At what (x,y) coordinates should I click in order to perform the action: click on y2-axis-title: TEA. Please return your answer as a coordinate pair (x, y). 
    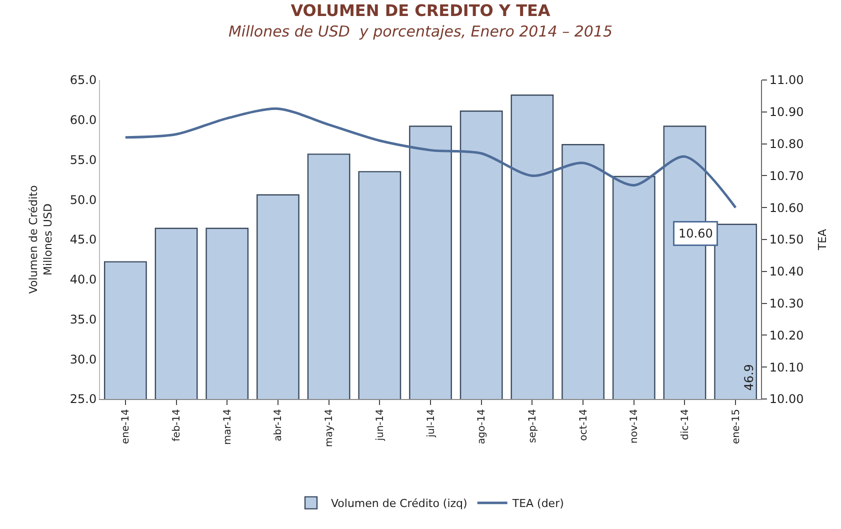
    Looking at the image, I should click on (822, 240).